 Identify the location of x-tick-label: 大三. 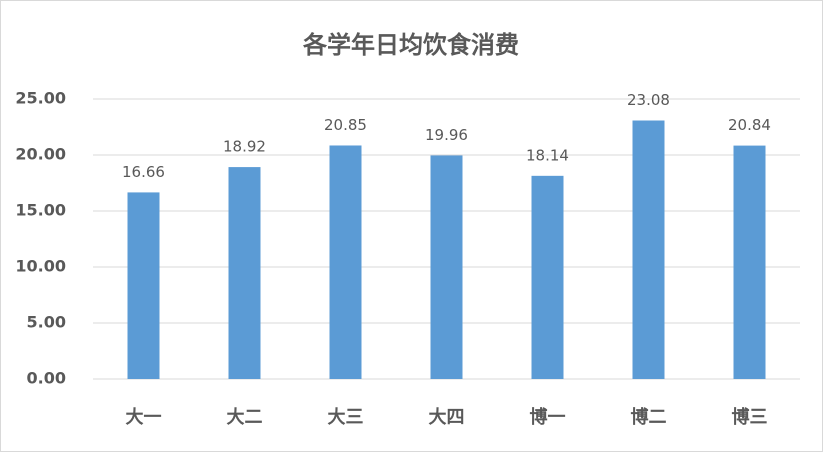
(346, 417).